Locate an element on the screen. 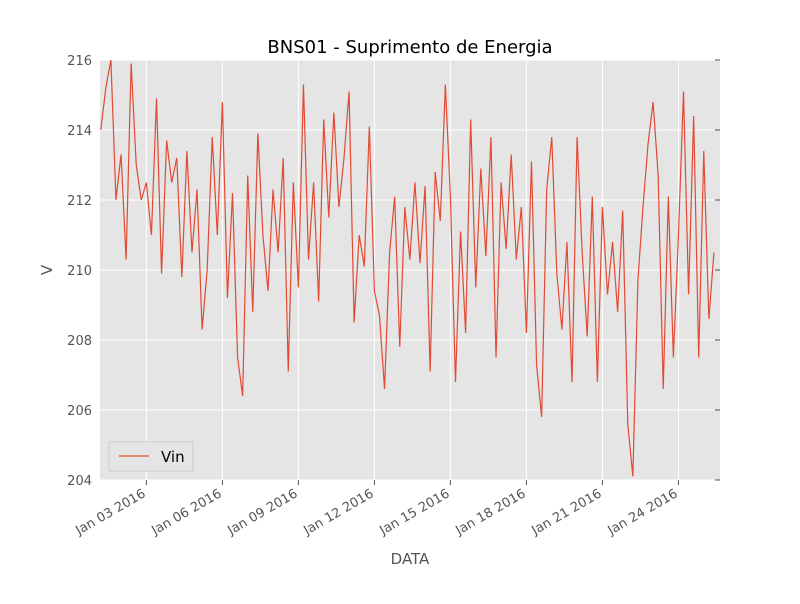 Image resolution: width=800 pixels, height=604 pixels. y-tick-label: 206 is located at coordinates (79, 411).